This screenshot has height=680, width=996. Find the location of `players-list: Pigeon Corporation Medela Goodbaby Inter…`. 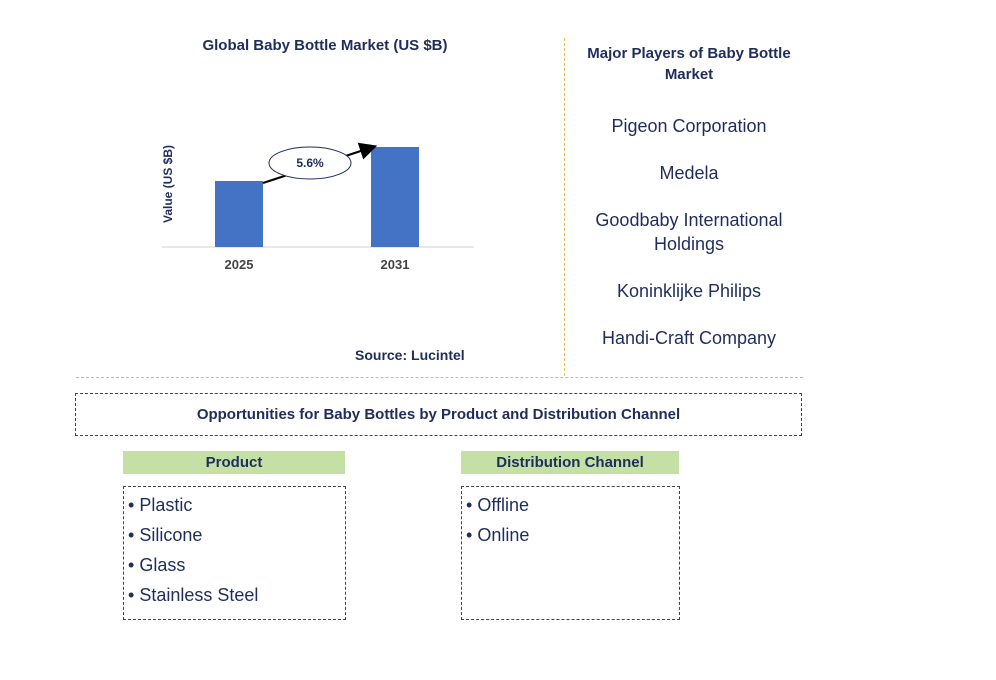

players-list: Pigeon Corporation Medela Goodbaby Inter… is located at coordinates (689, 243).